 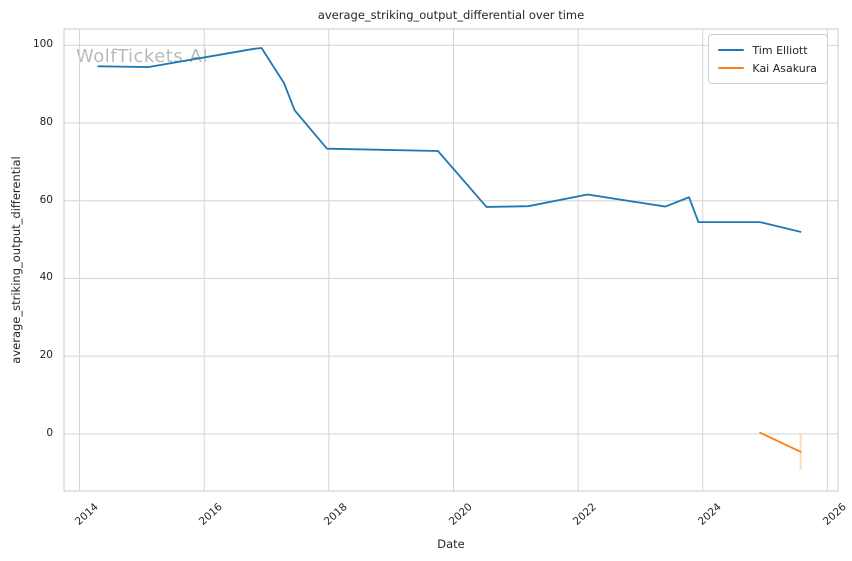 What do you see at coordinates (46, 355) in the screenshot?
I see `y-tick-label: 20` at bounding box center [46, 355].